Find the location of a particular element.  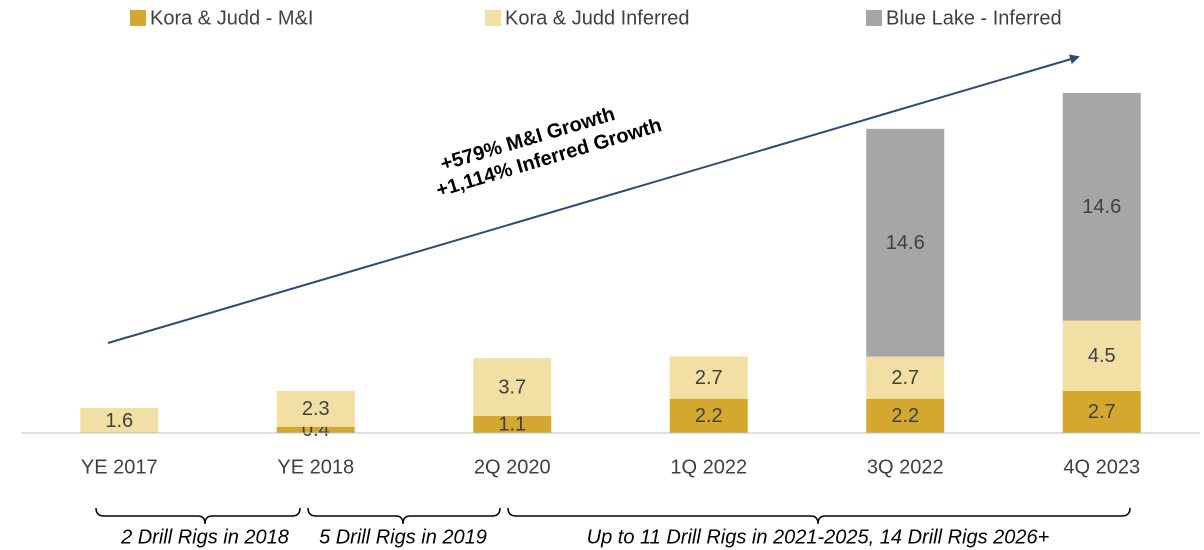

x-tick-label: 3Q 2022 is located at coordinates (905, 467).